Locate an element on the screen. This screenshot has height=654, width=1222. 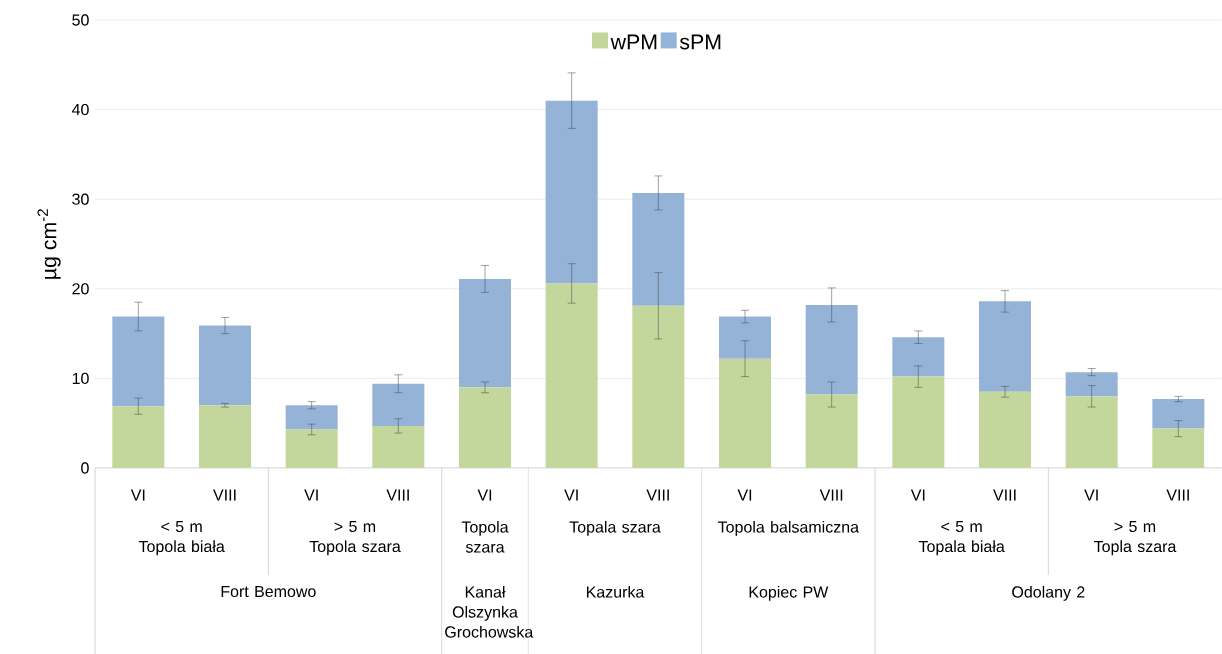
y-tick-label: 50 is located at coordinates (80, 20).